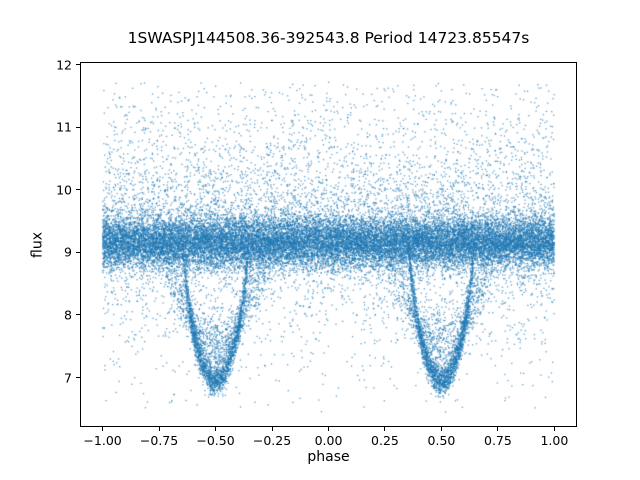  Describe the element at coordinates (37, 245) in the screenshot. I see `y-axis-label: flux` at that location.